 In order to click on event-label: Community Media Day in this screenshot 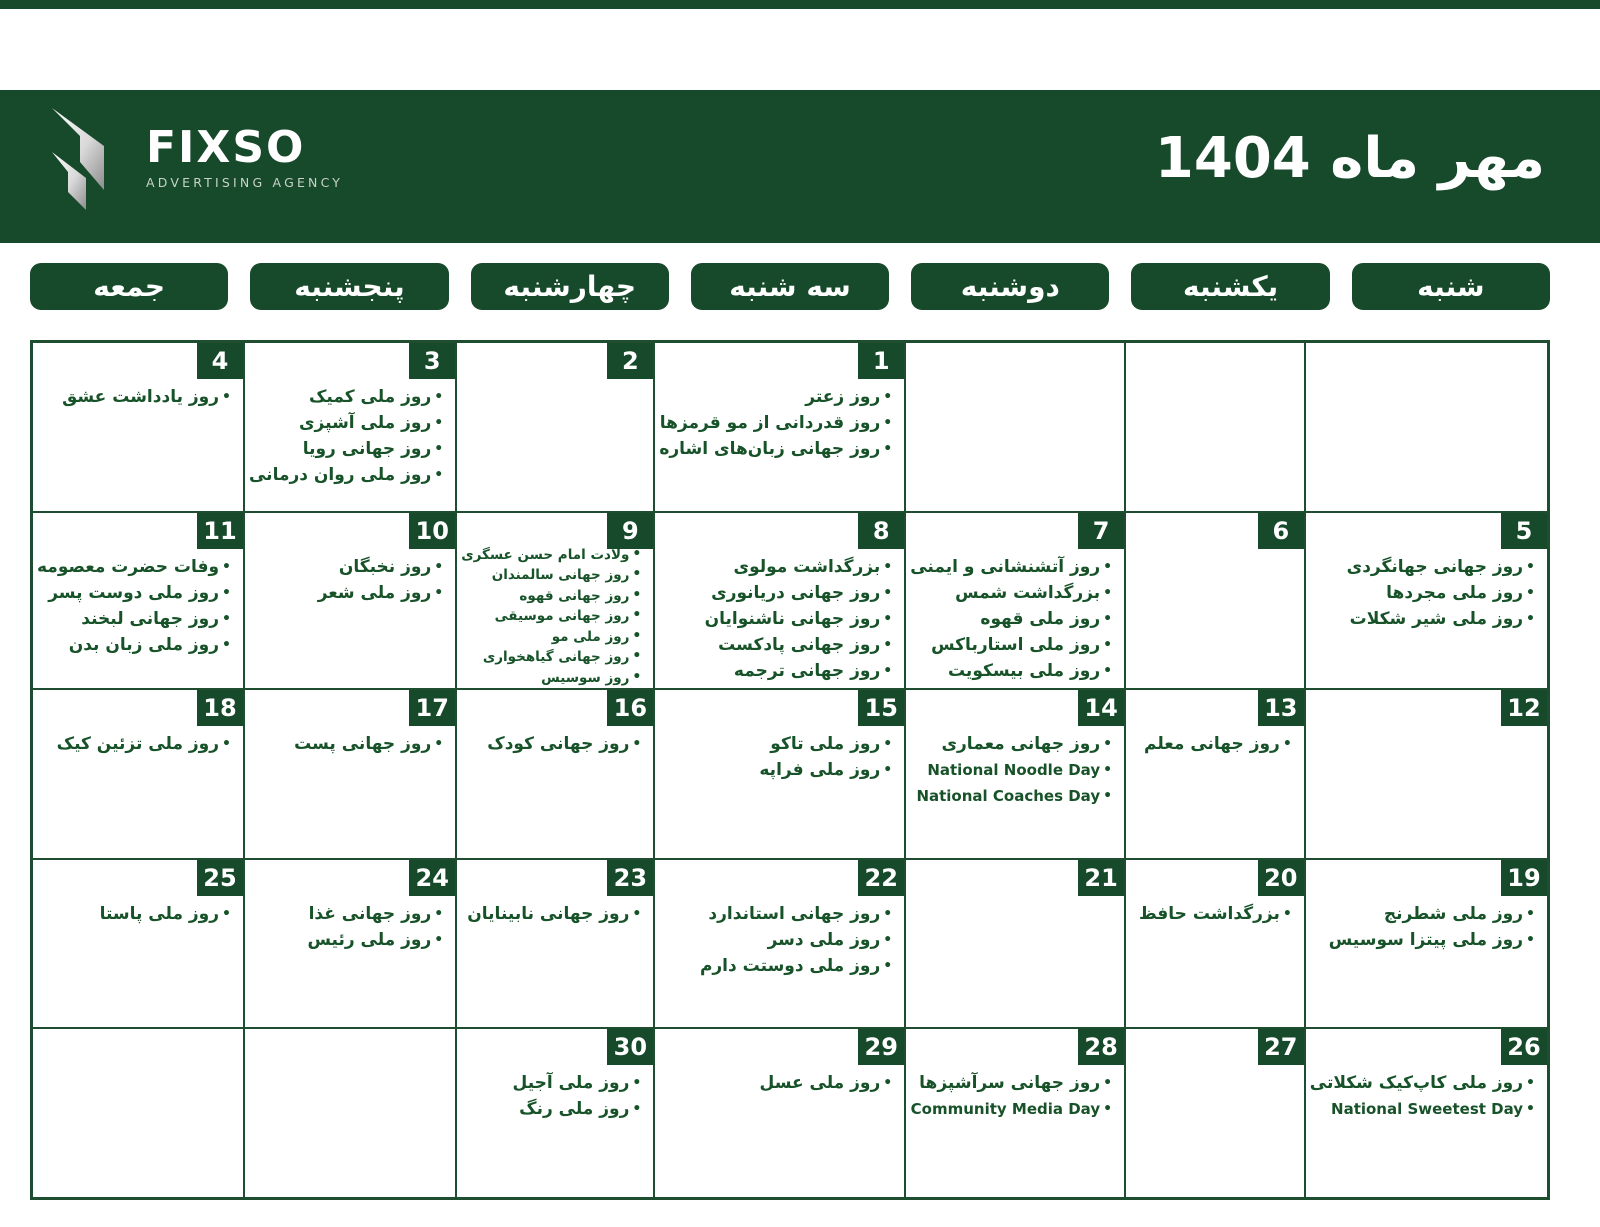, I will do `click(1005, 1109)`.